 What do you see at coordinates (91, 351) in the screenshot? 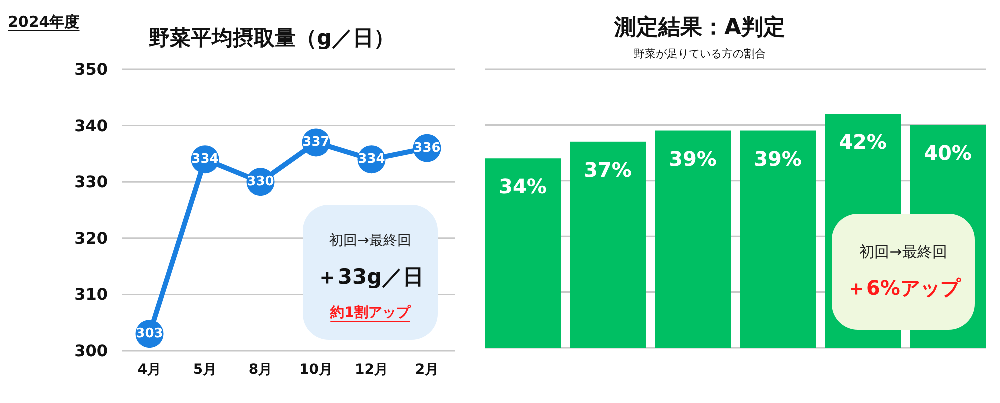
I see `y-tick-label: 300` at bounding box center [91, 351].